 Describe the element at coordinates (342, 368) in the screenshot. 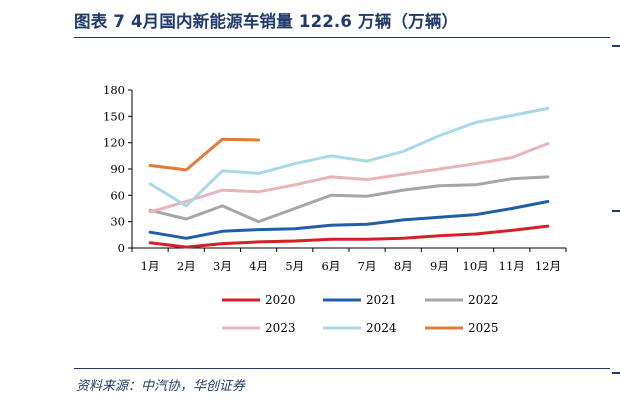

I see `source-rule` at that location.